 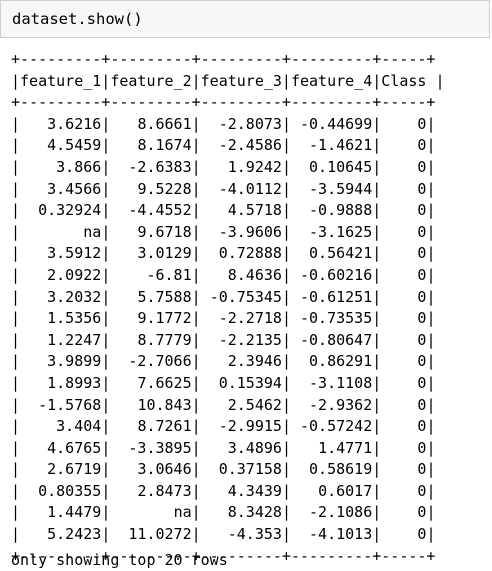 What do you see at coordinates (254, 490) in the screenshot?
I see `table-cell: 4.3439` at bounding box center [254, 490].